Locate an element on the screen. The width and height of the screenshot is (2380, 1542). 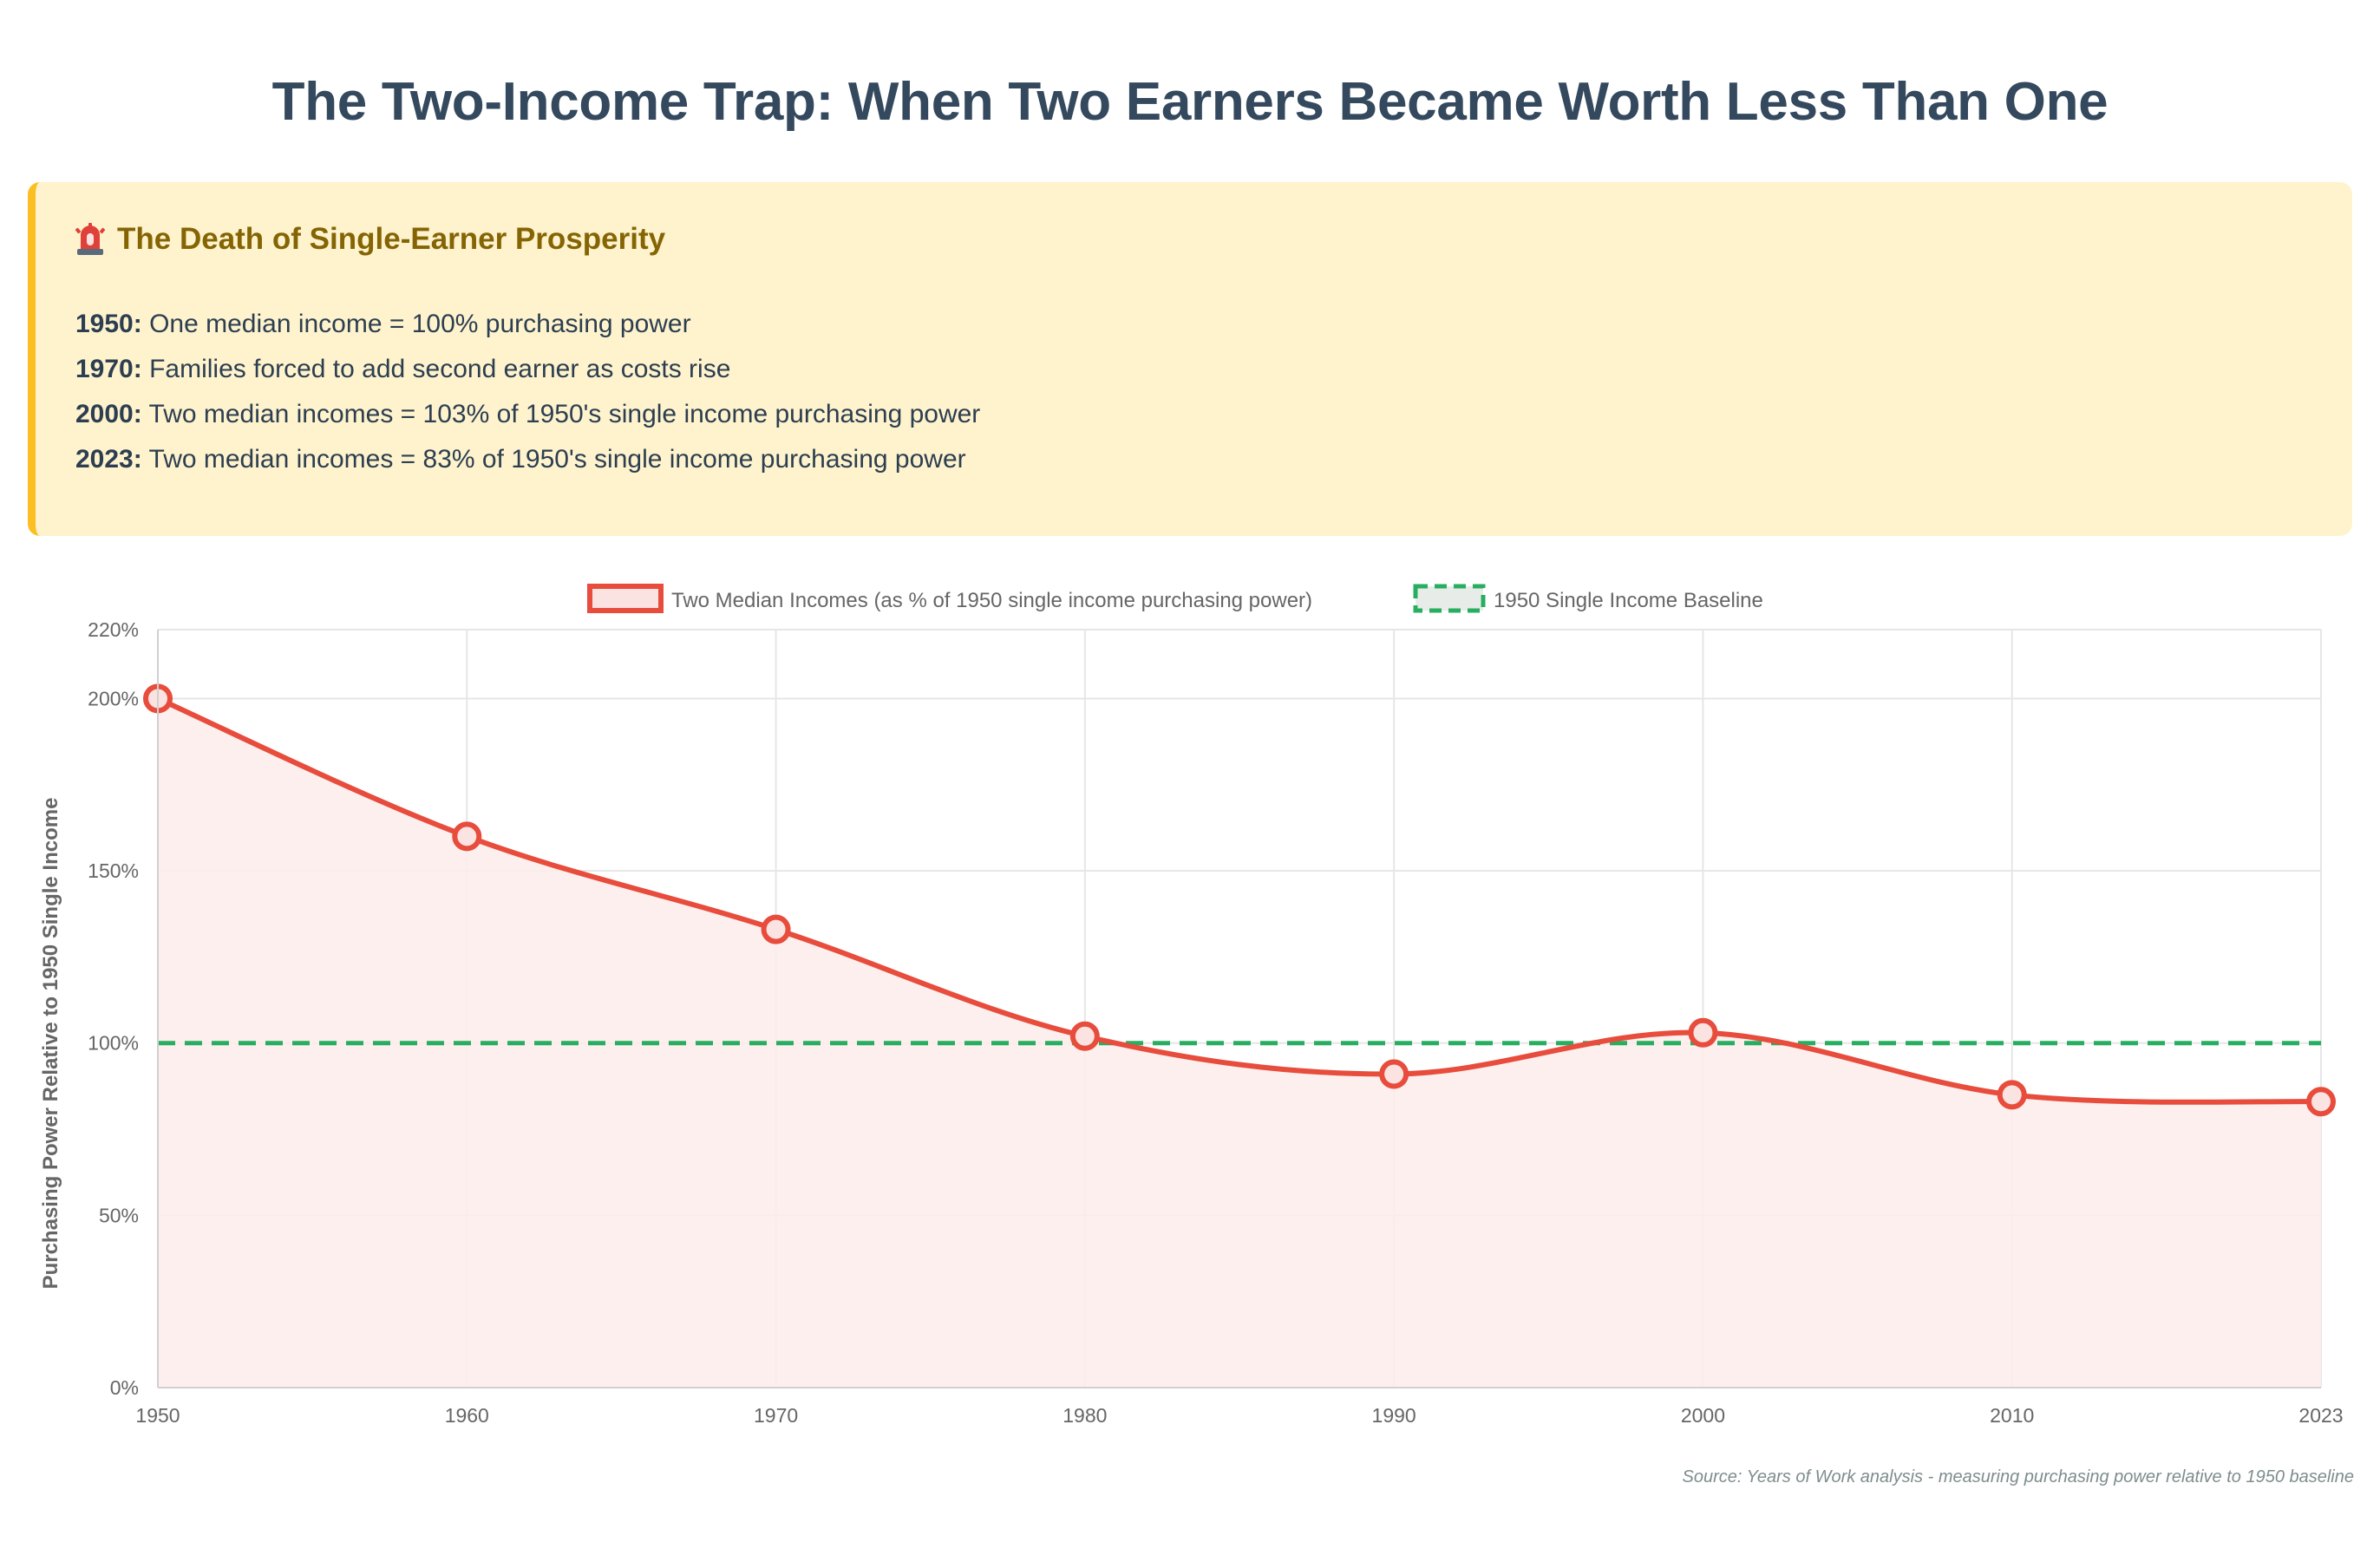
data-point-1990 is located at coordinates (1394, 1074).